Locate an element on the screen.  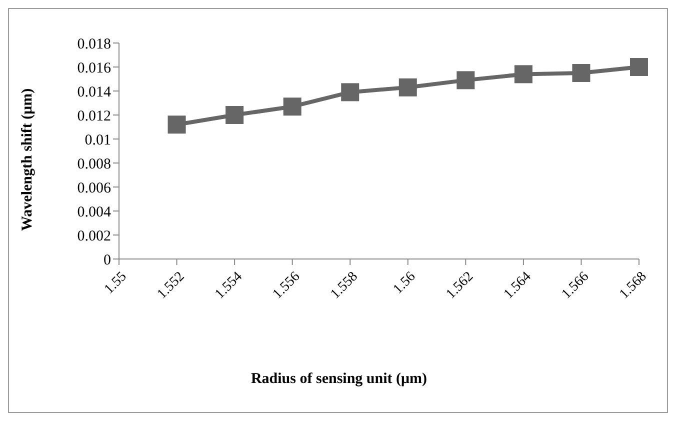
y-tick-label: 0.018 is located at coordinates (94, 44).